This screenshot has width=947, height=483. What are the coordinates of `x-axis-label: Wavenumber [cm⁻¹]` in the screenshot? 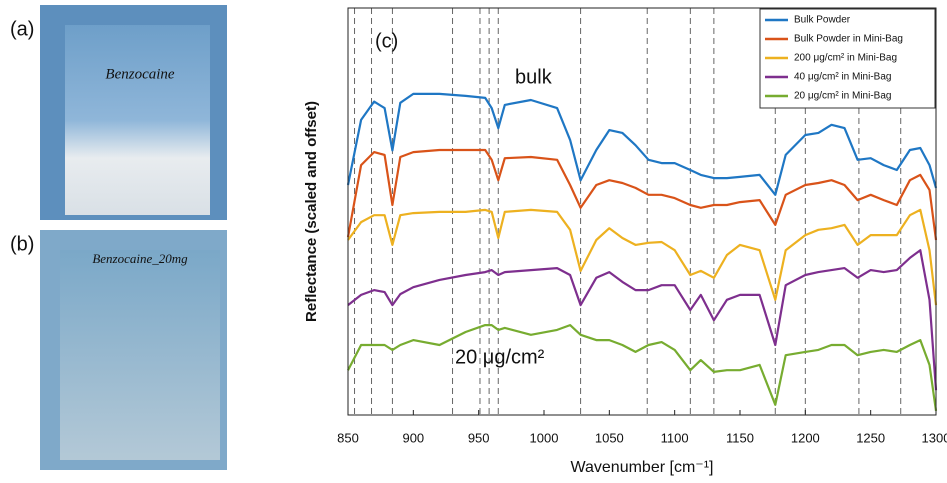 It's located at (642, 467).